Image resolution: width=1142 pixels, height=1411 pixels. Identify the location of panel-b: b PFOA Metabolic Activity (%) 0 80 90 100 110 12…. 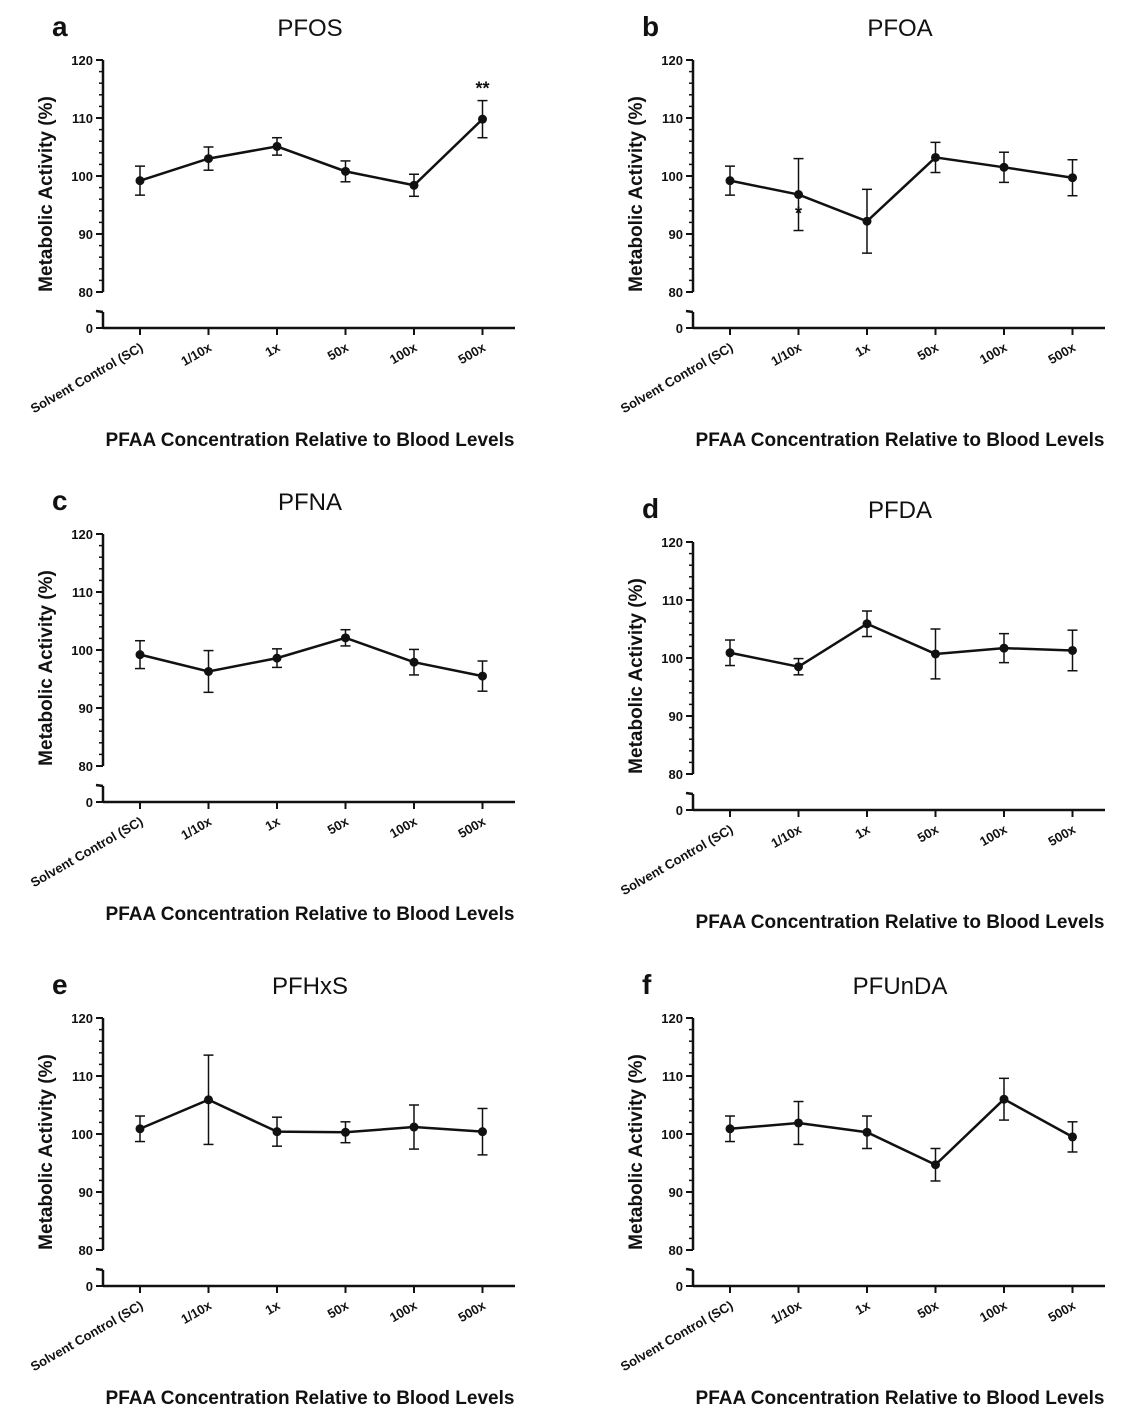
(861, 231).